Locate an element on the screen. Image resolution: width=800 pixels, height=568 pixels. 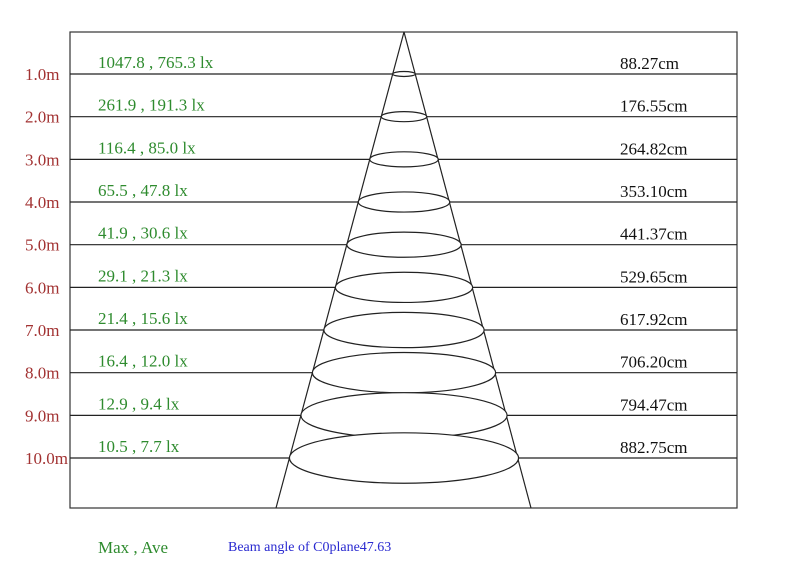
lux-label: 10.5 , 7.7 lx is located at coordinates (139, 446).